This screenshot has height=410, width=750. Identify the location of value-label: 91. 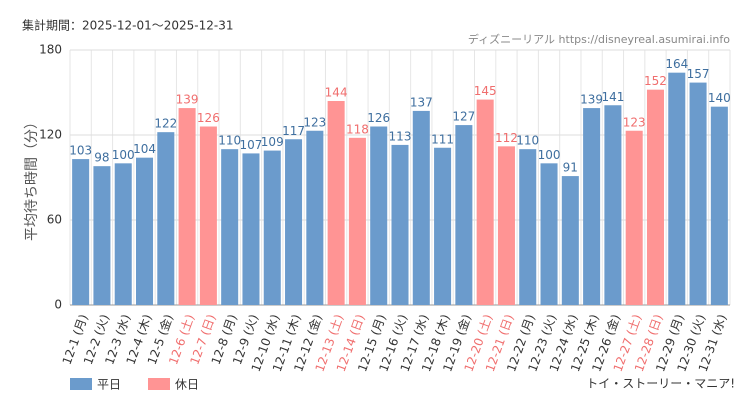
(570, 168).